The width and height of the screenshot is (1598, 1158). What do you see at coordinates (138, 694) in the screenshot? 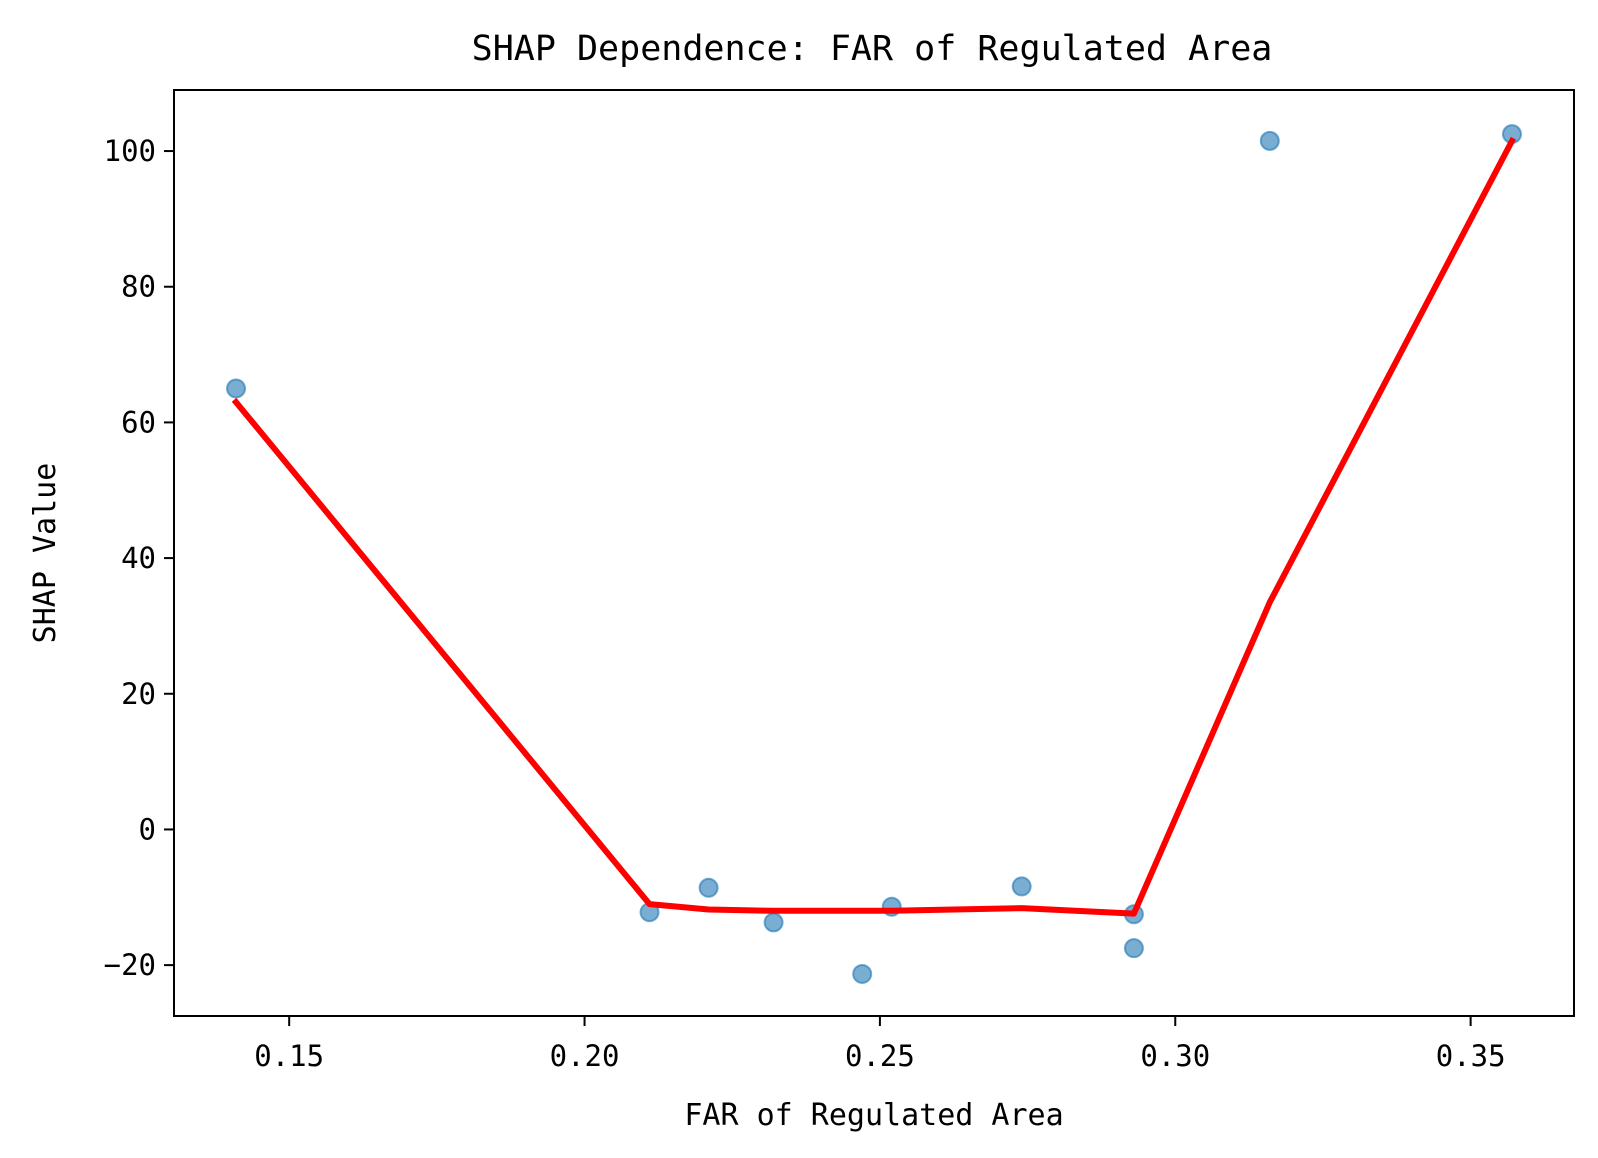
I see `y-tick-label: 20` at bounding box center [138, 694].